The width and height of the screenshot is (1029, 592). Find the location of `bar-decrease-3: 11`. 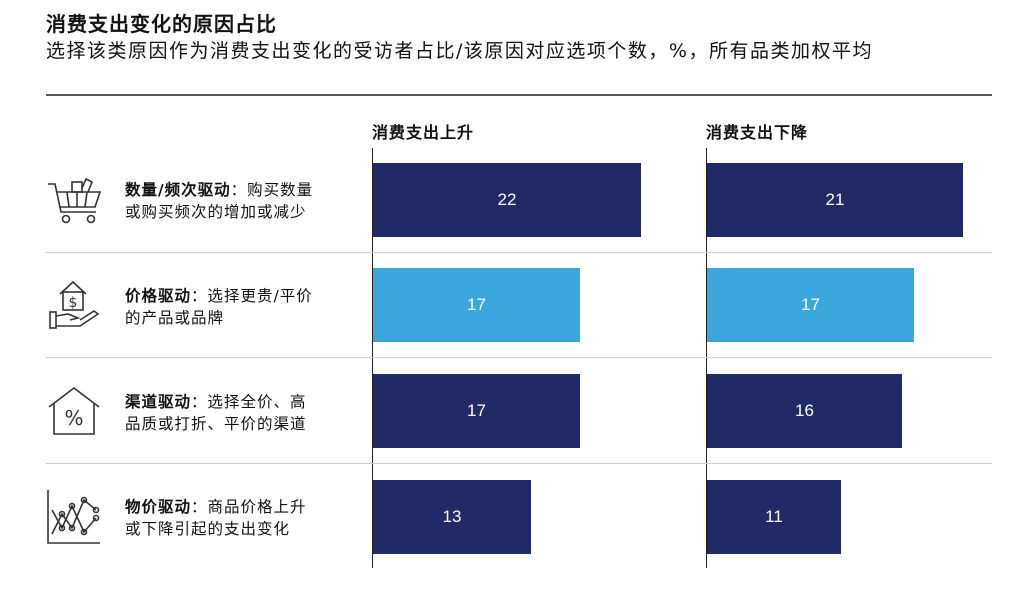

bar-decrease-3: 11 is located at coordinates (774, 517).